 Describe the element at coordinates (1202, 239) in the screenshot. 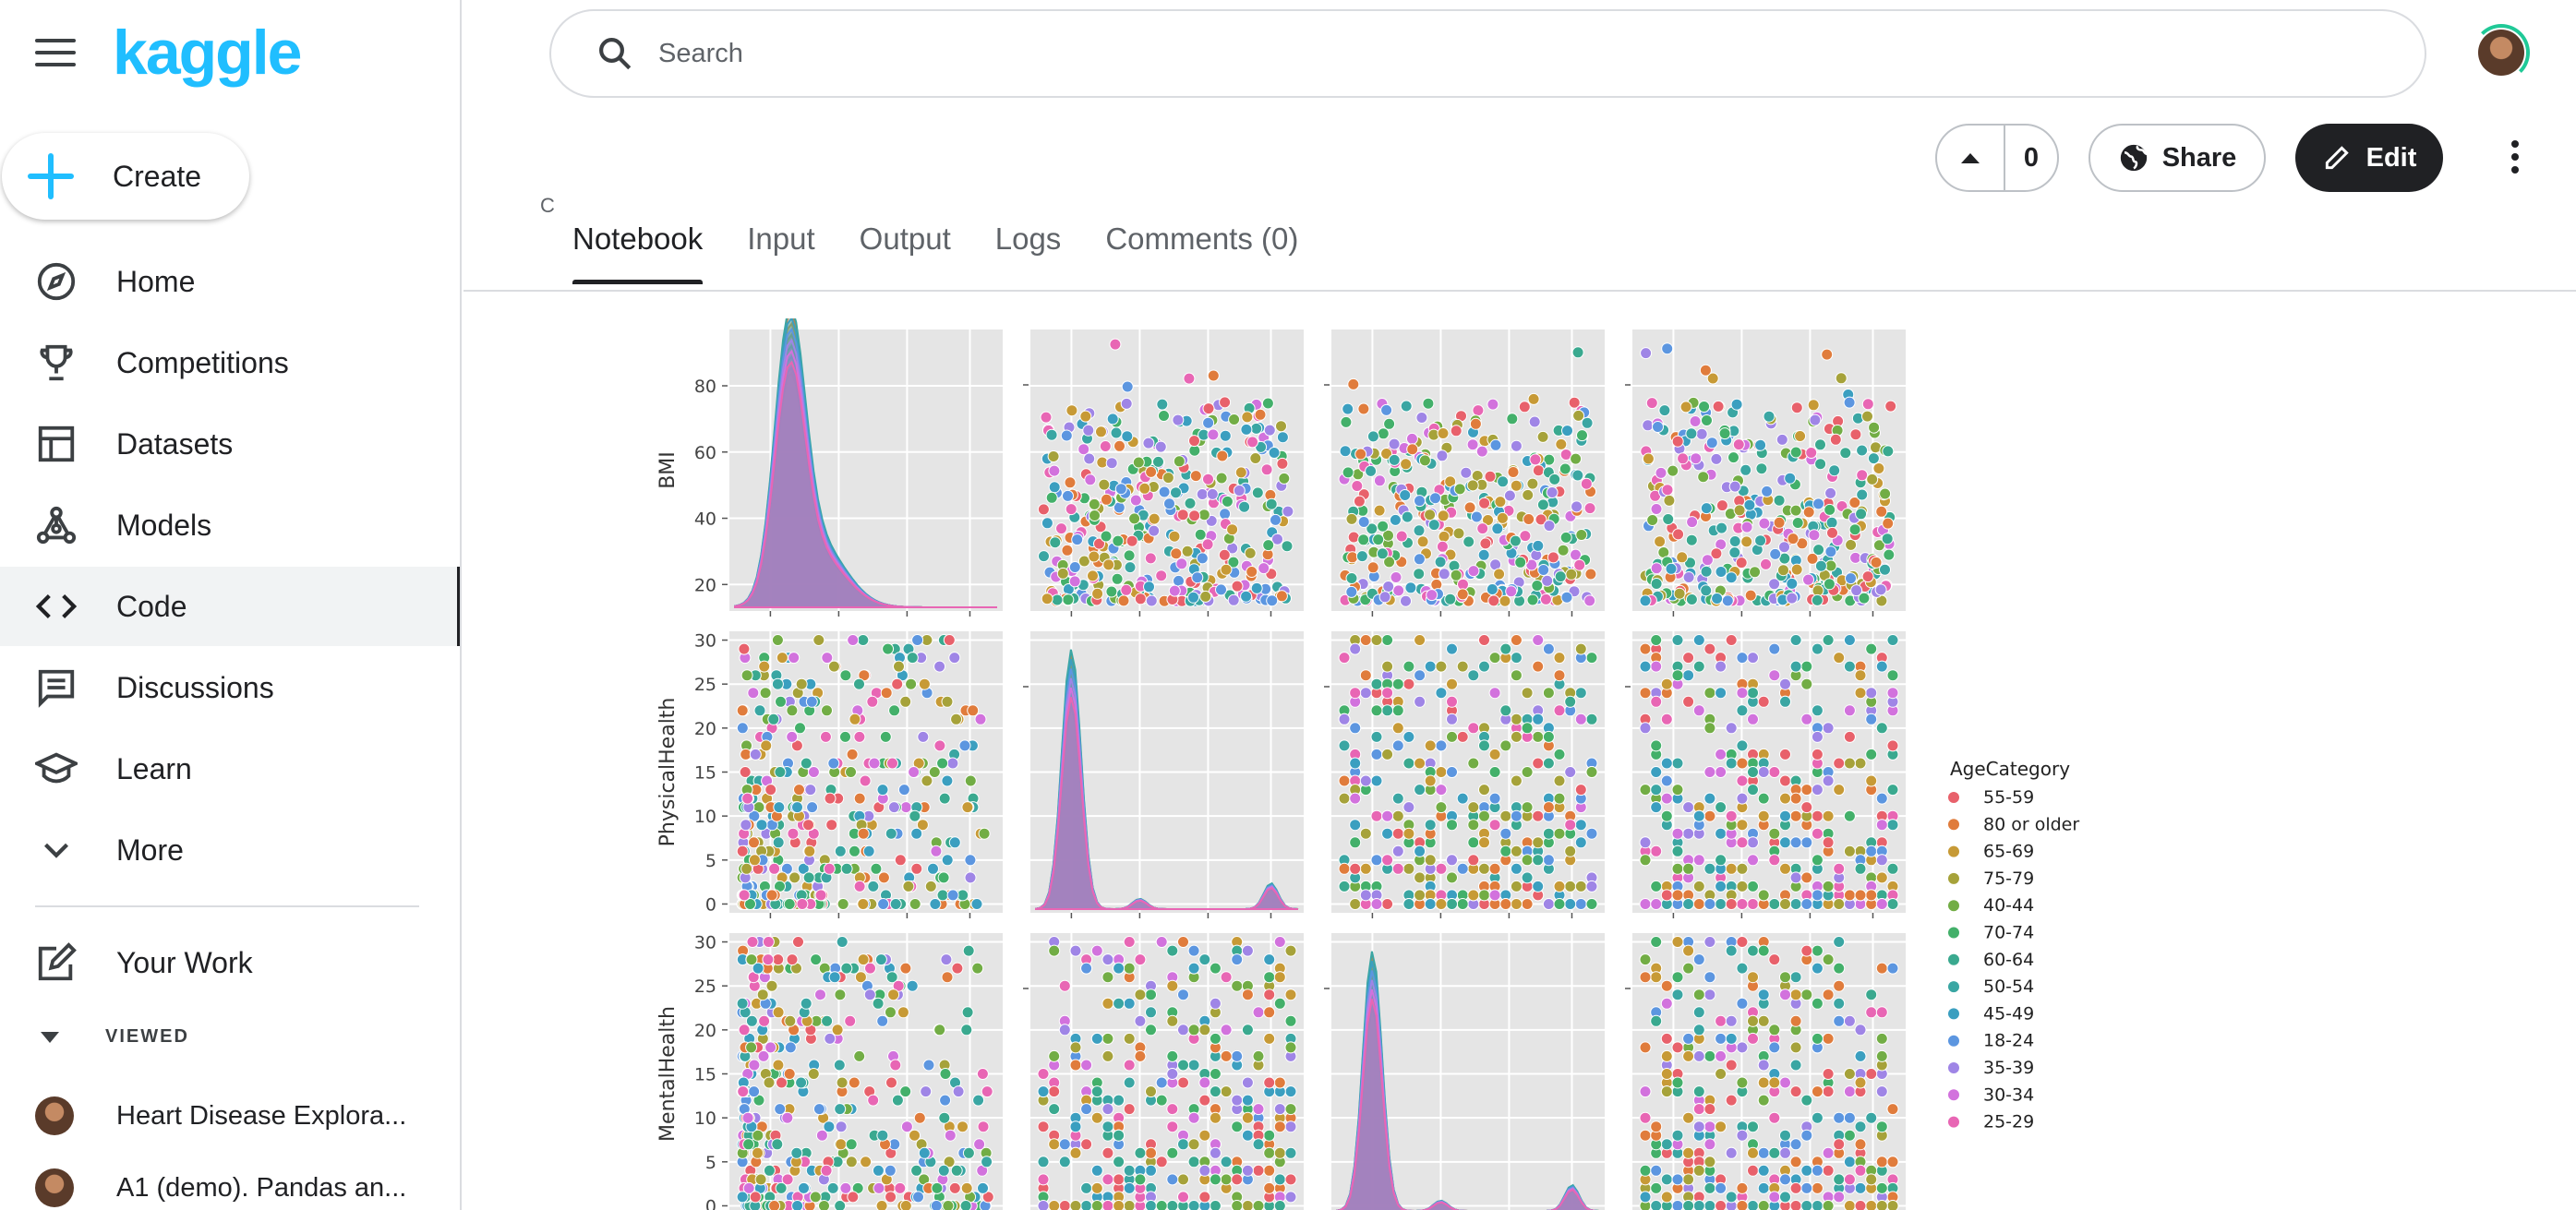

I see `tab-comments: Comments (0)` at that location.